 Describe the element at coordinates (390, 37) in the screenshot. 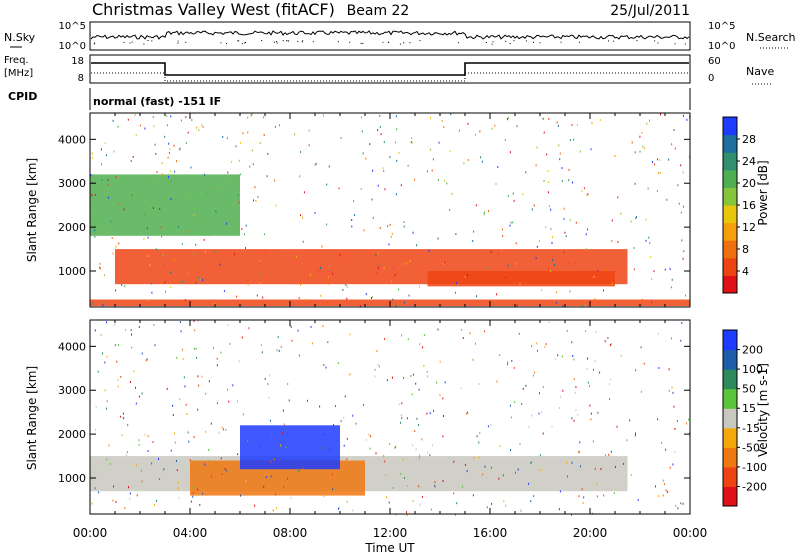

I see `nsky-trace` at that location.